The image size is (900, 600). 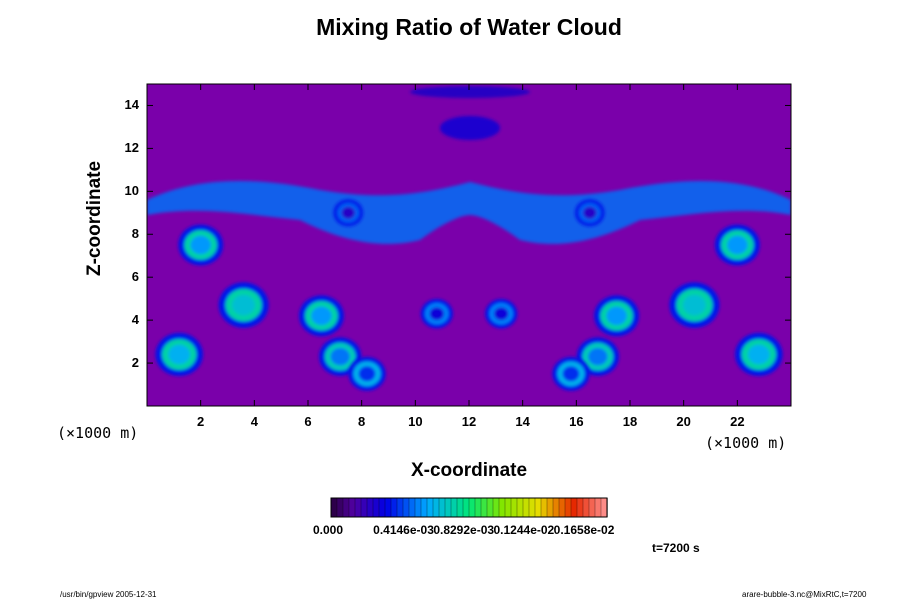 I want to click on colorbar, so click(x=469, y=507).